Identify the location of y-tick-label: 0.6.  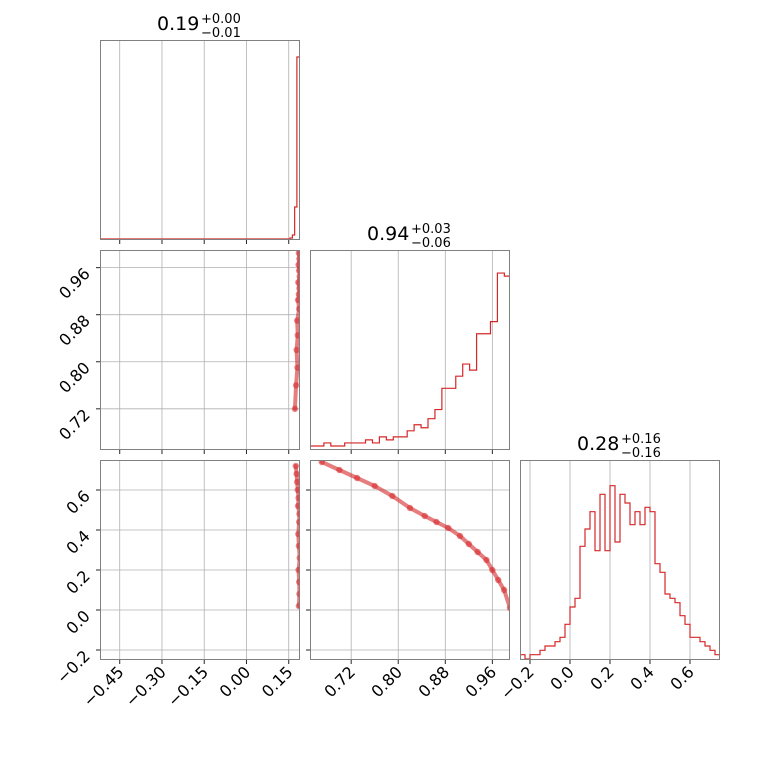
(77, 501).